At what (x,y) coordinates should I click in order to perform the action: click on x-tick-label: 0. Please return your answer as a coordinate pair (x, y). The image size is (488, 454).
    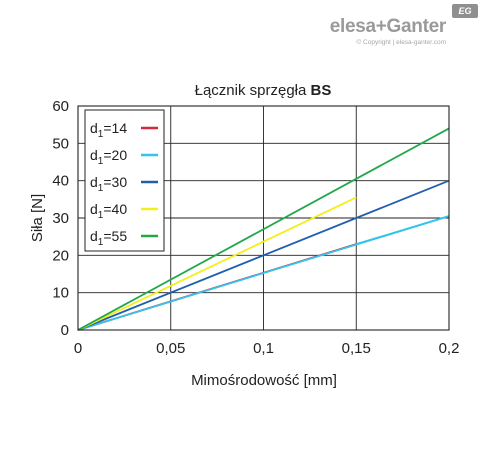
    Looking at the image, I should click on (78, 348).